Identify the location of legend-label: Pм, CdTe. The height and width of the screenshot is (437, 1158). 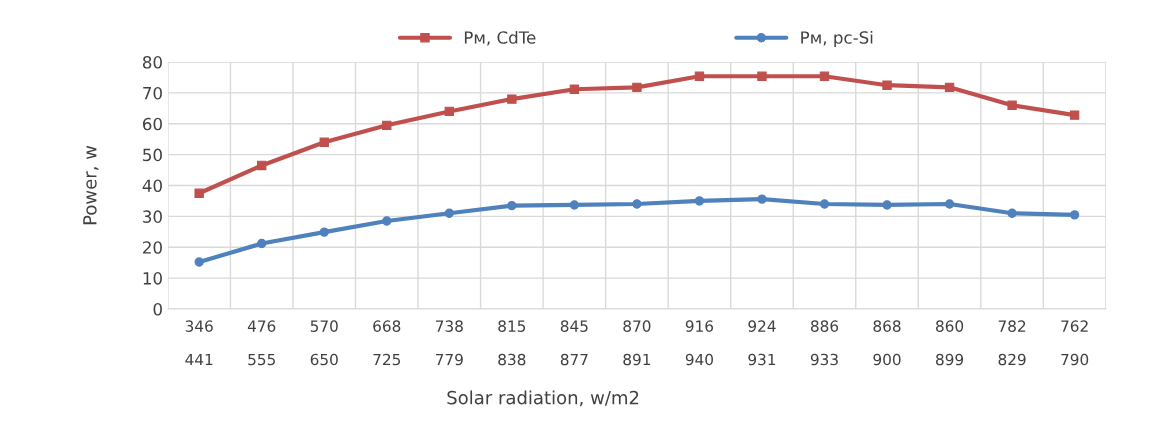
(500, 38).